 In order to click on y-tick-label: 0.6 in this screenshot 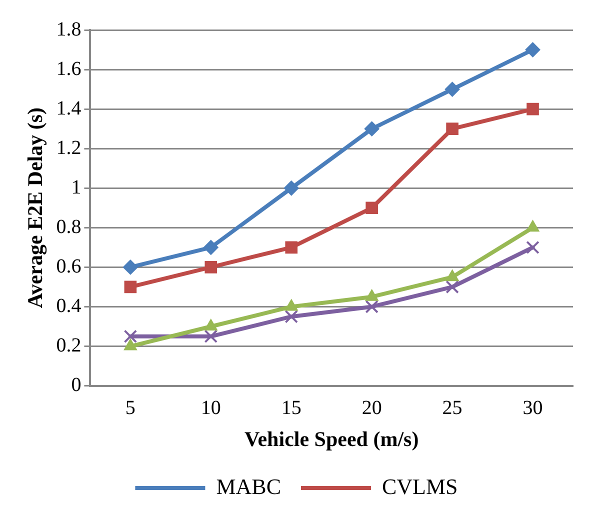, I will do `click(69, 266)`.